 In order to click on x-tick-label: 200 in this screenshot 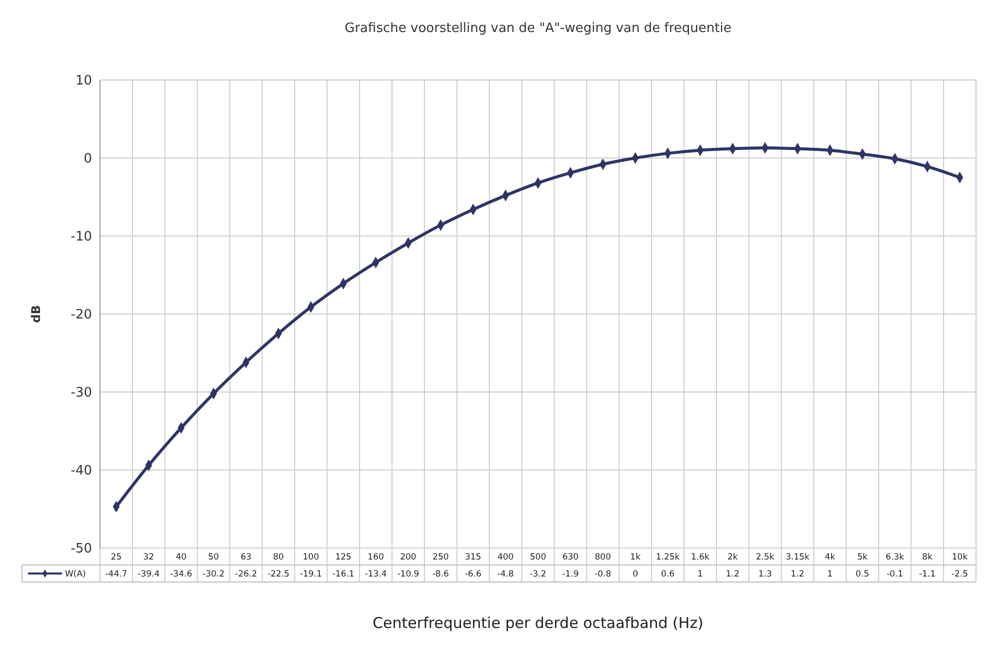, I will do `click(408, 557)`.